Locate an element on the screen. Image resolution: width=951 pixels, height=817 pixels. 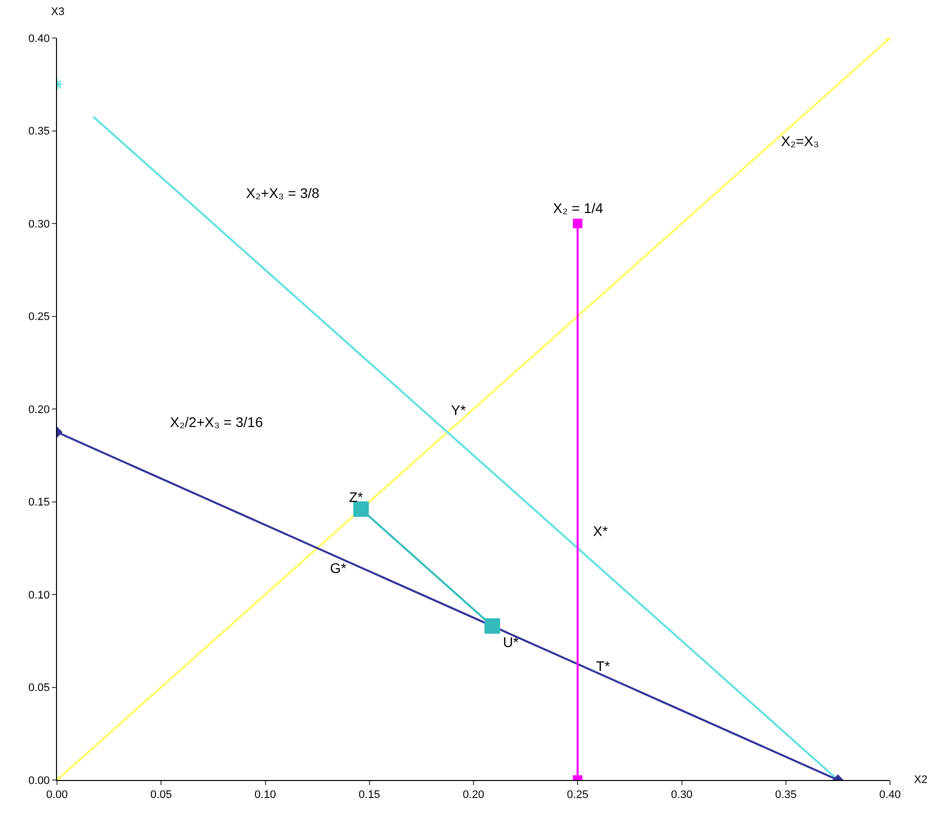
x-tick-label: 0.15 is located at coordinates (369, 795).